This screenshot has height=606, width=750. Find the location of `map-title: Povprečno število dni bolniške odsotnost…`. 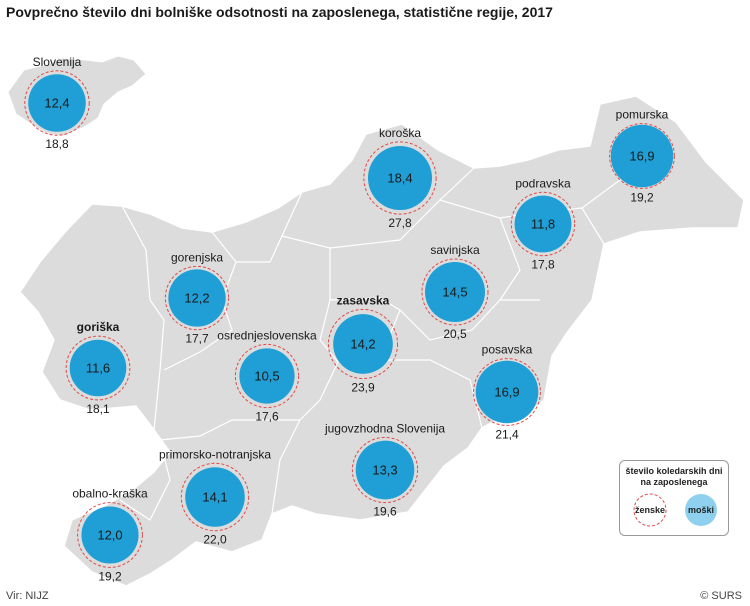

map-title: Povprečno število dni bolniške odsotnost… is located at coordinates (279, 12).